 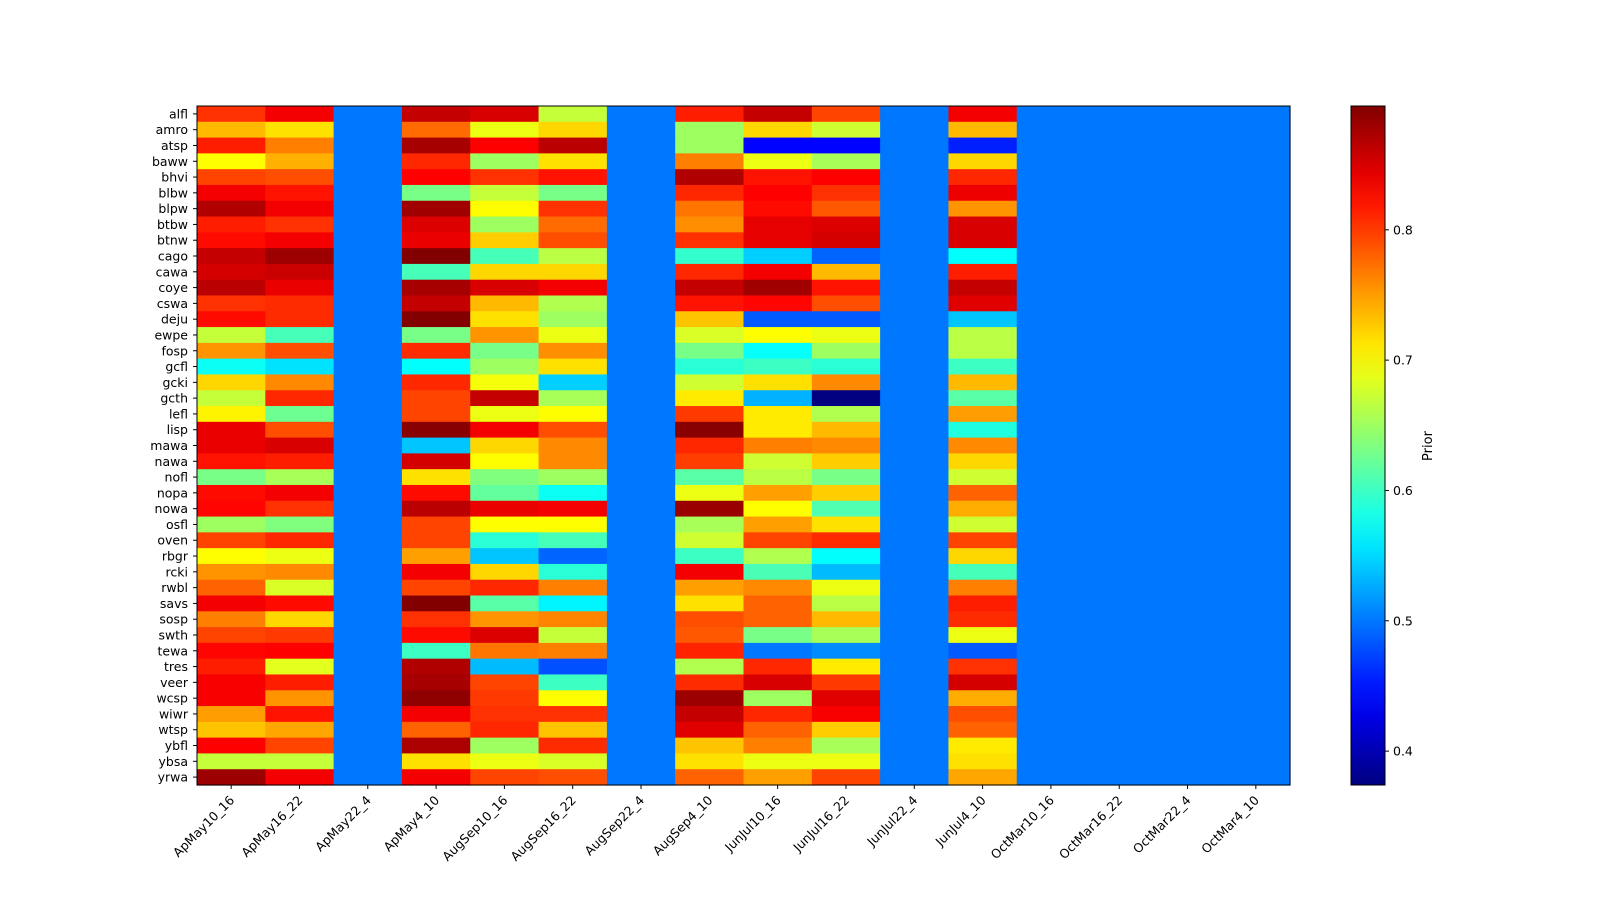 What do you see at coordinates (172, 240) in the screenshot?
I see `y-tick-label: btnw` at bounding box center [172, 240].